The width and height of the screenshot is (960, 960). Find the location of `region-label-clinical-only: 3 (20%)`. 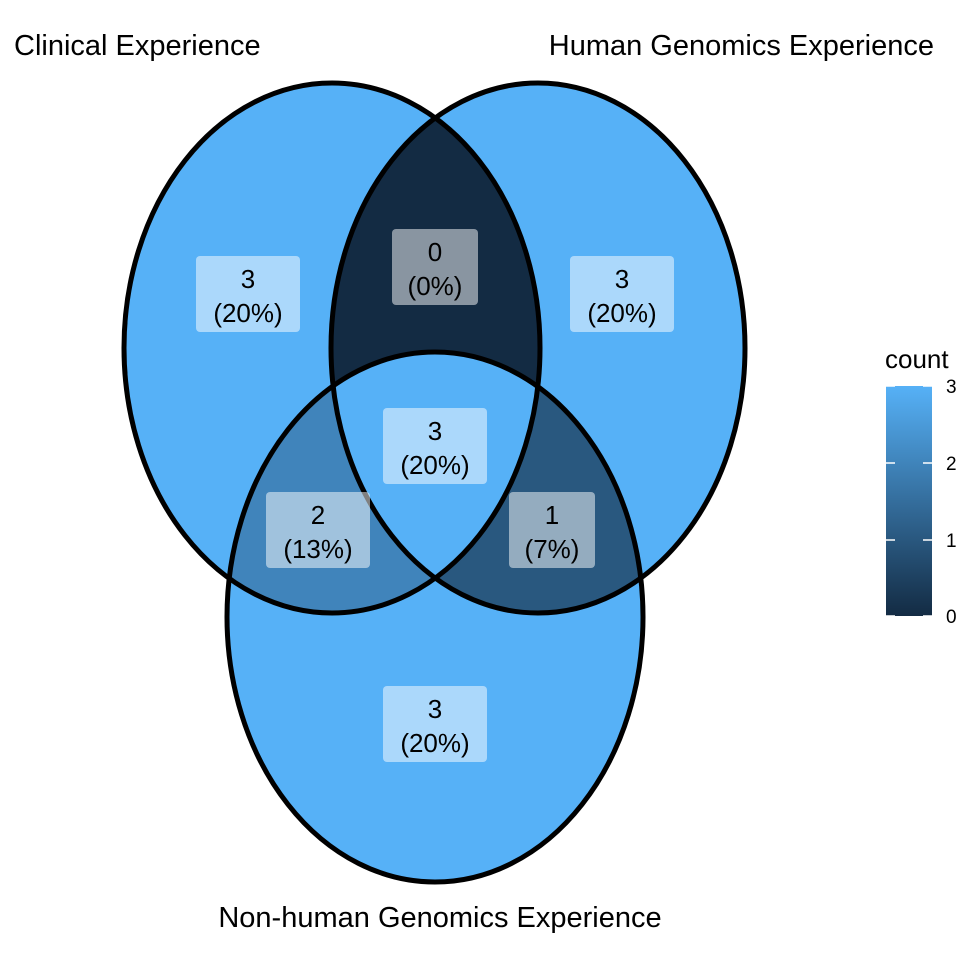

region-label-clinical-only: 3 (20%) is located at coordinates (248, 294).